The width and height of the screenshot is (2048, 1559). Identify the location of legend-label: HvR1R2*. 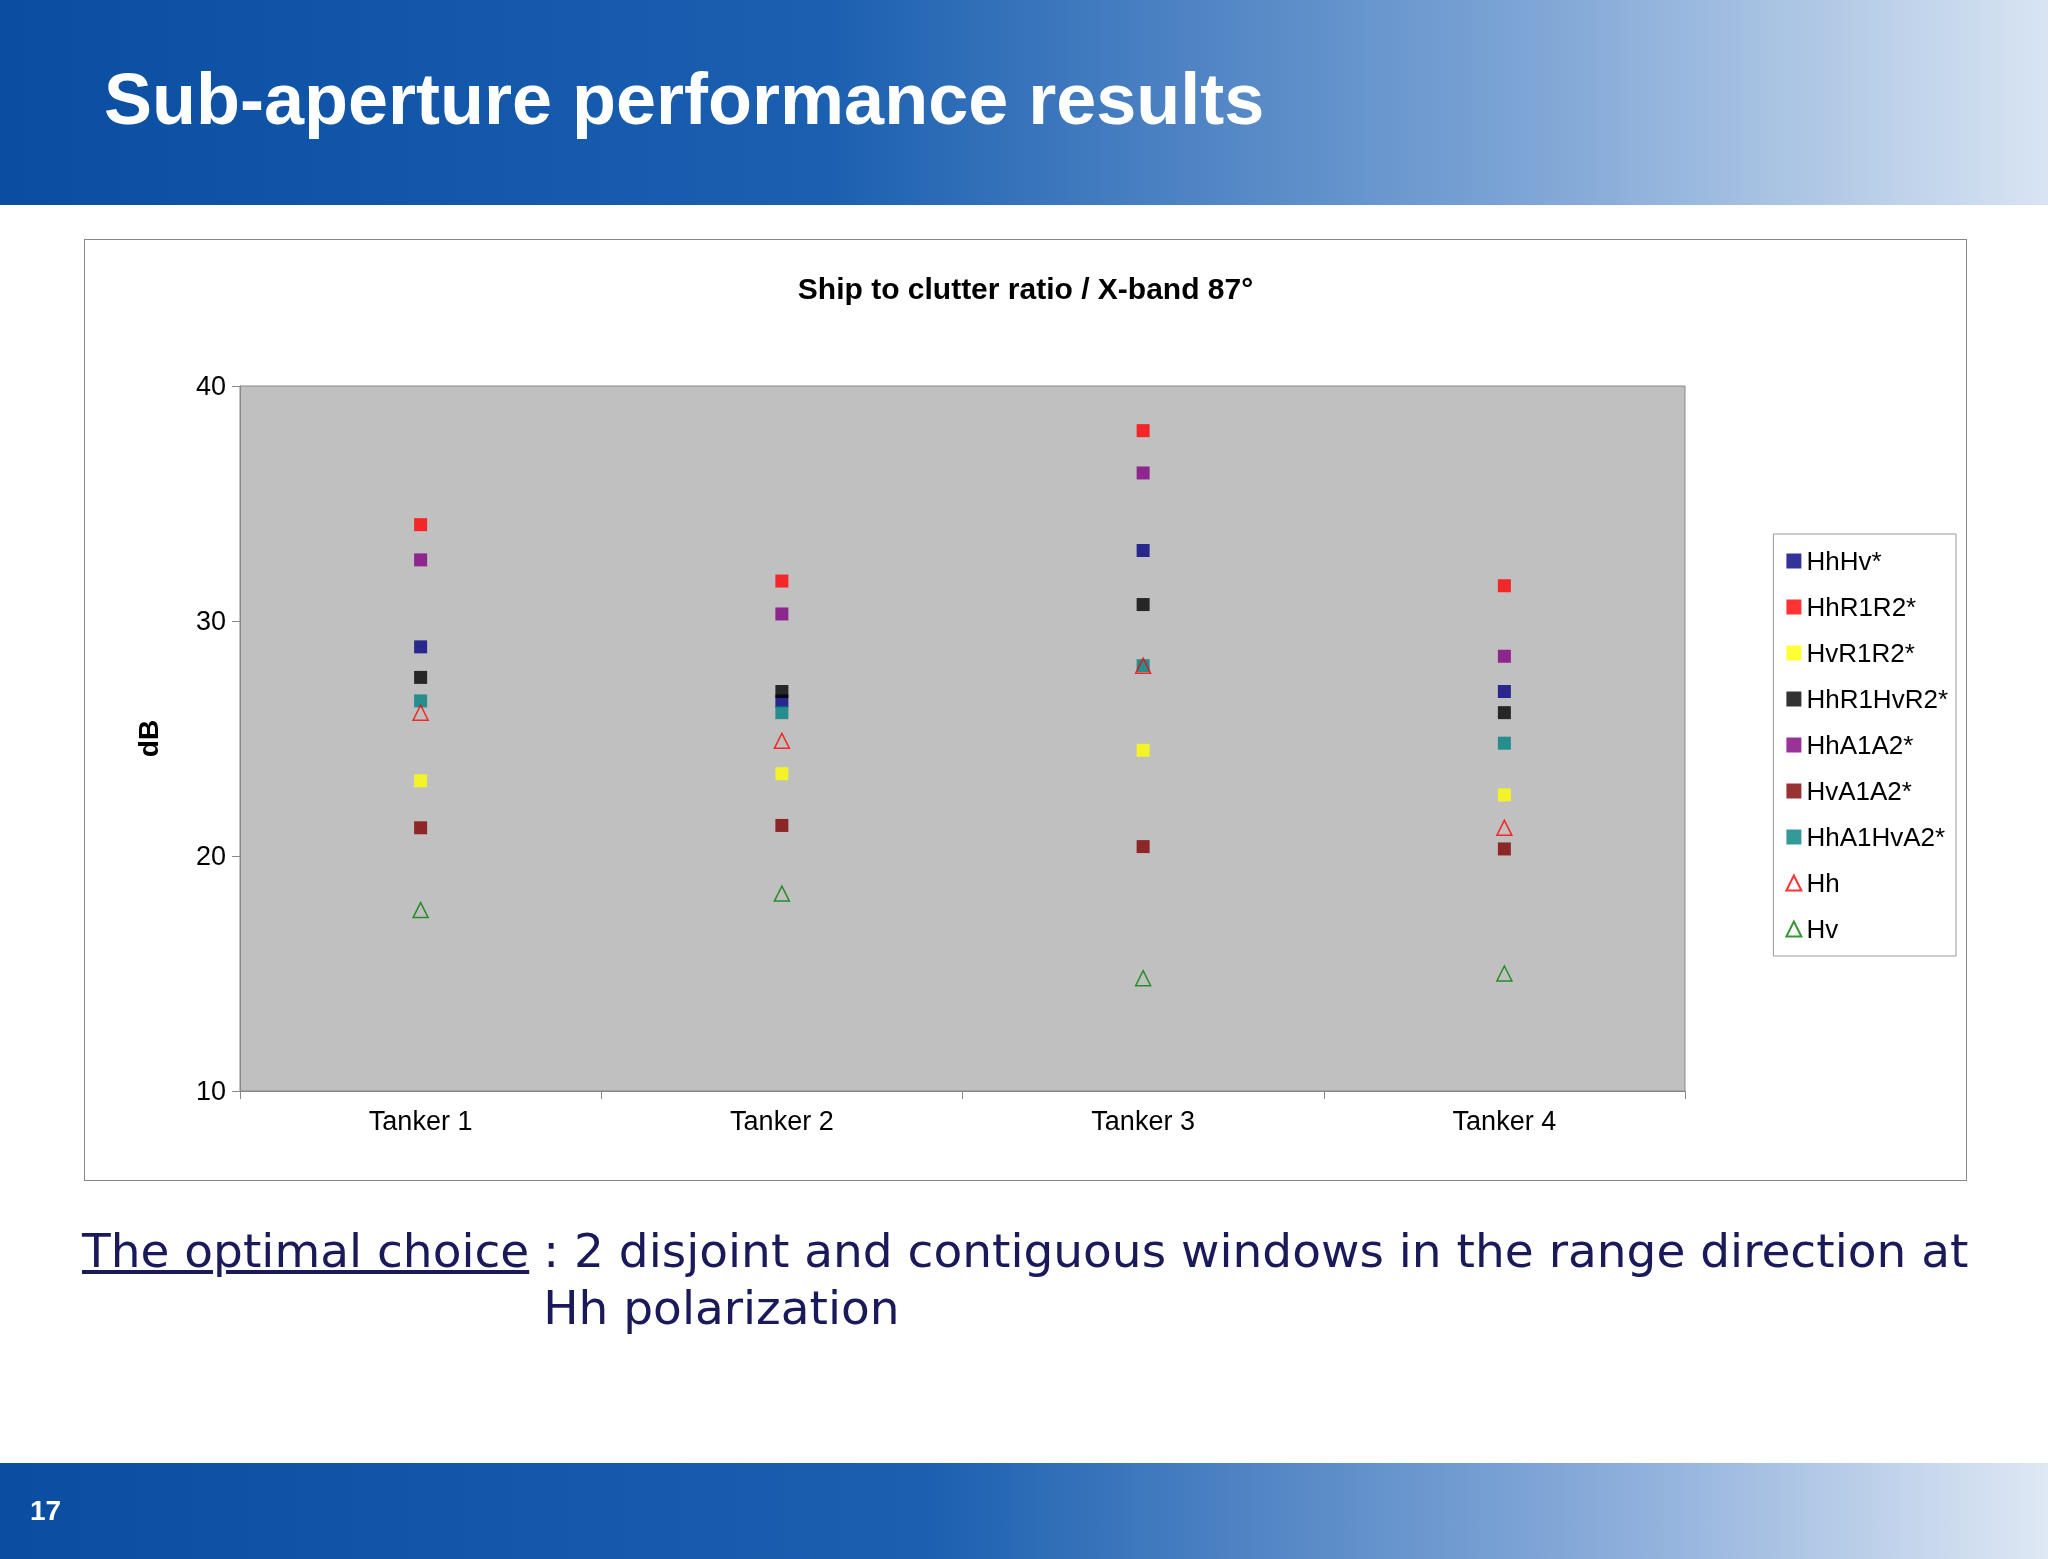
(1860, 653).